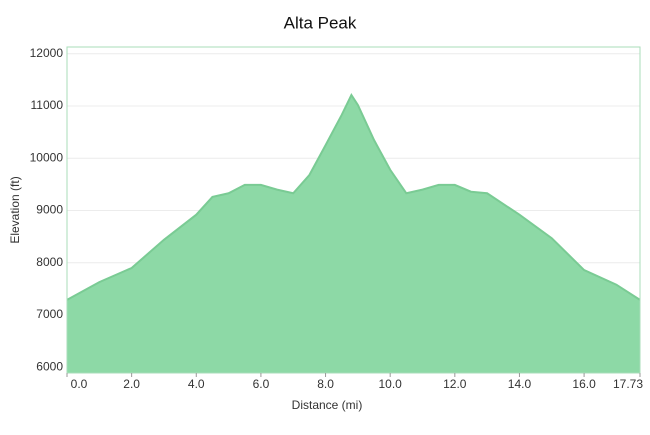 The height and width of the screenshot is (435, 650). I want to click on x-tick-label: 14.0, so click(520, 384).